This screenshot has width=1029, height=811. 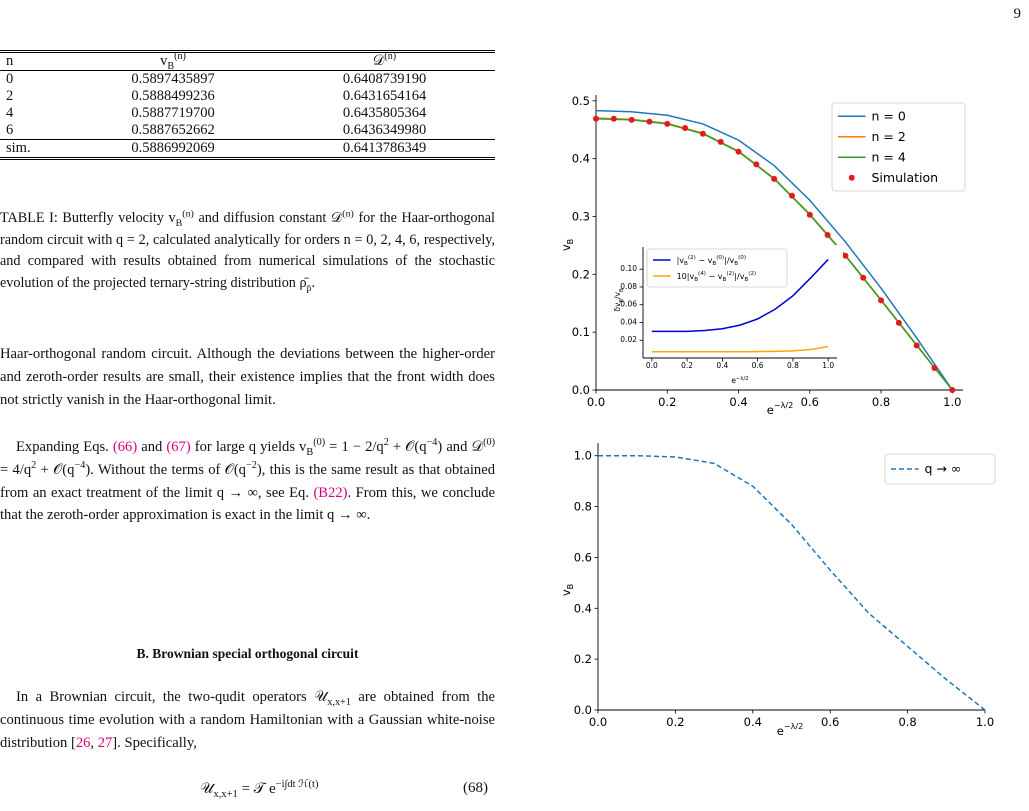 What do you see at coordinates (889, 115) in the screenshot?
I see `legend-label: n = 0` at bounding box center [889, 115].